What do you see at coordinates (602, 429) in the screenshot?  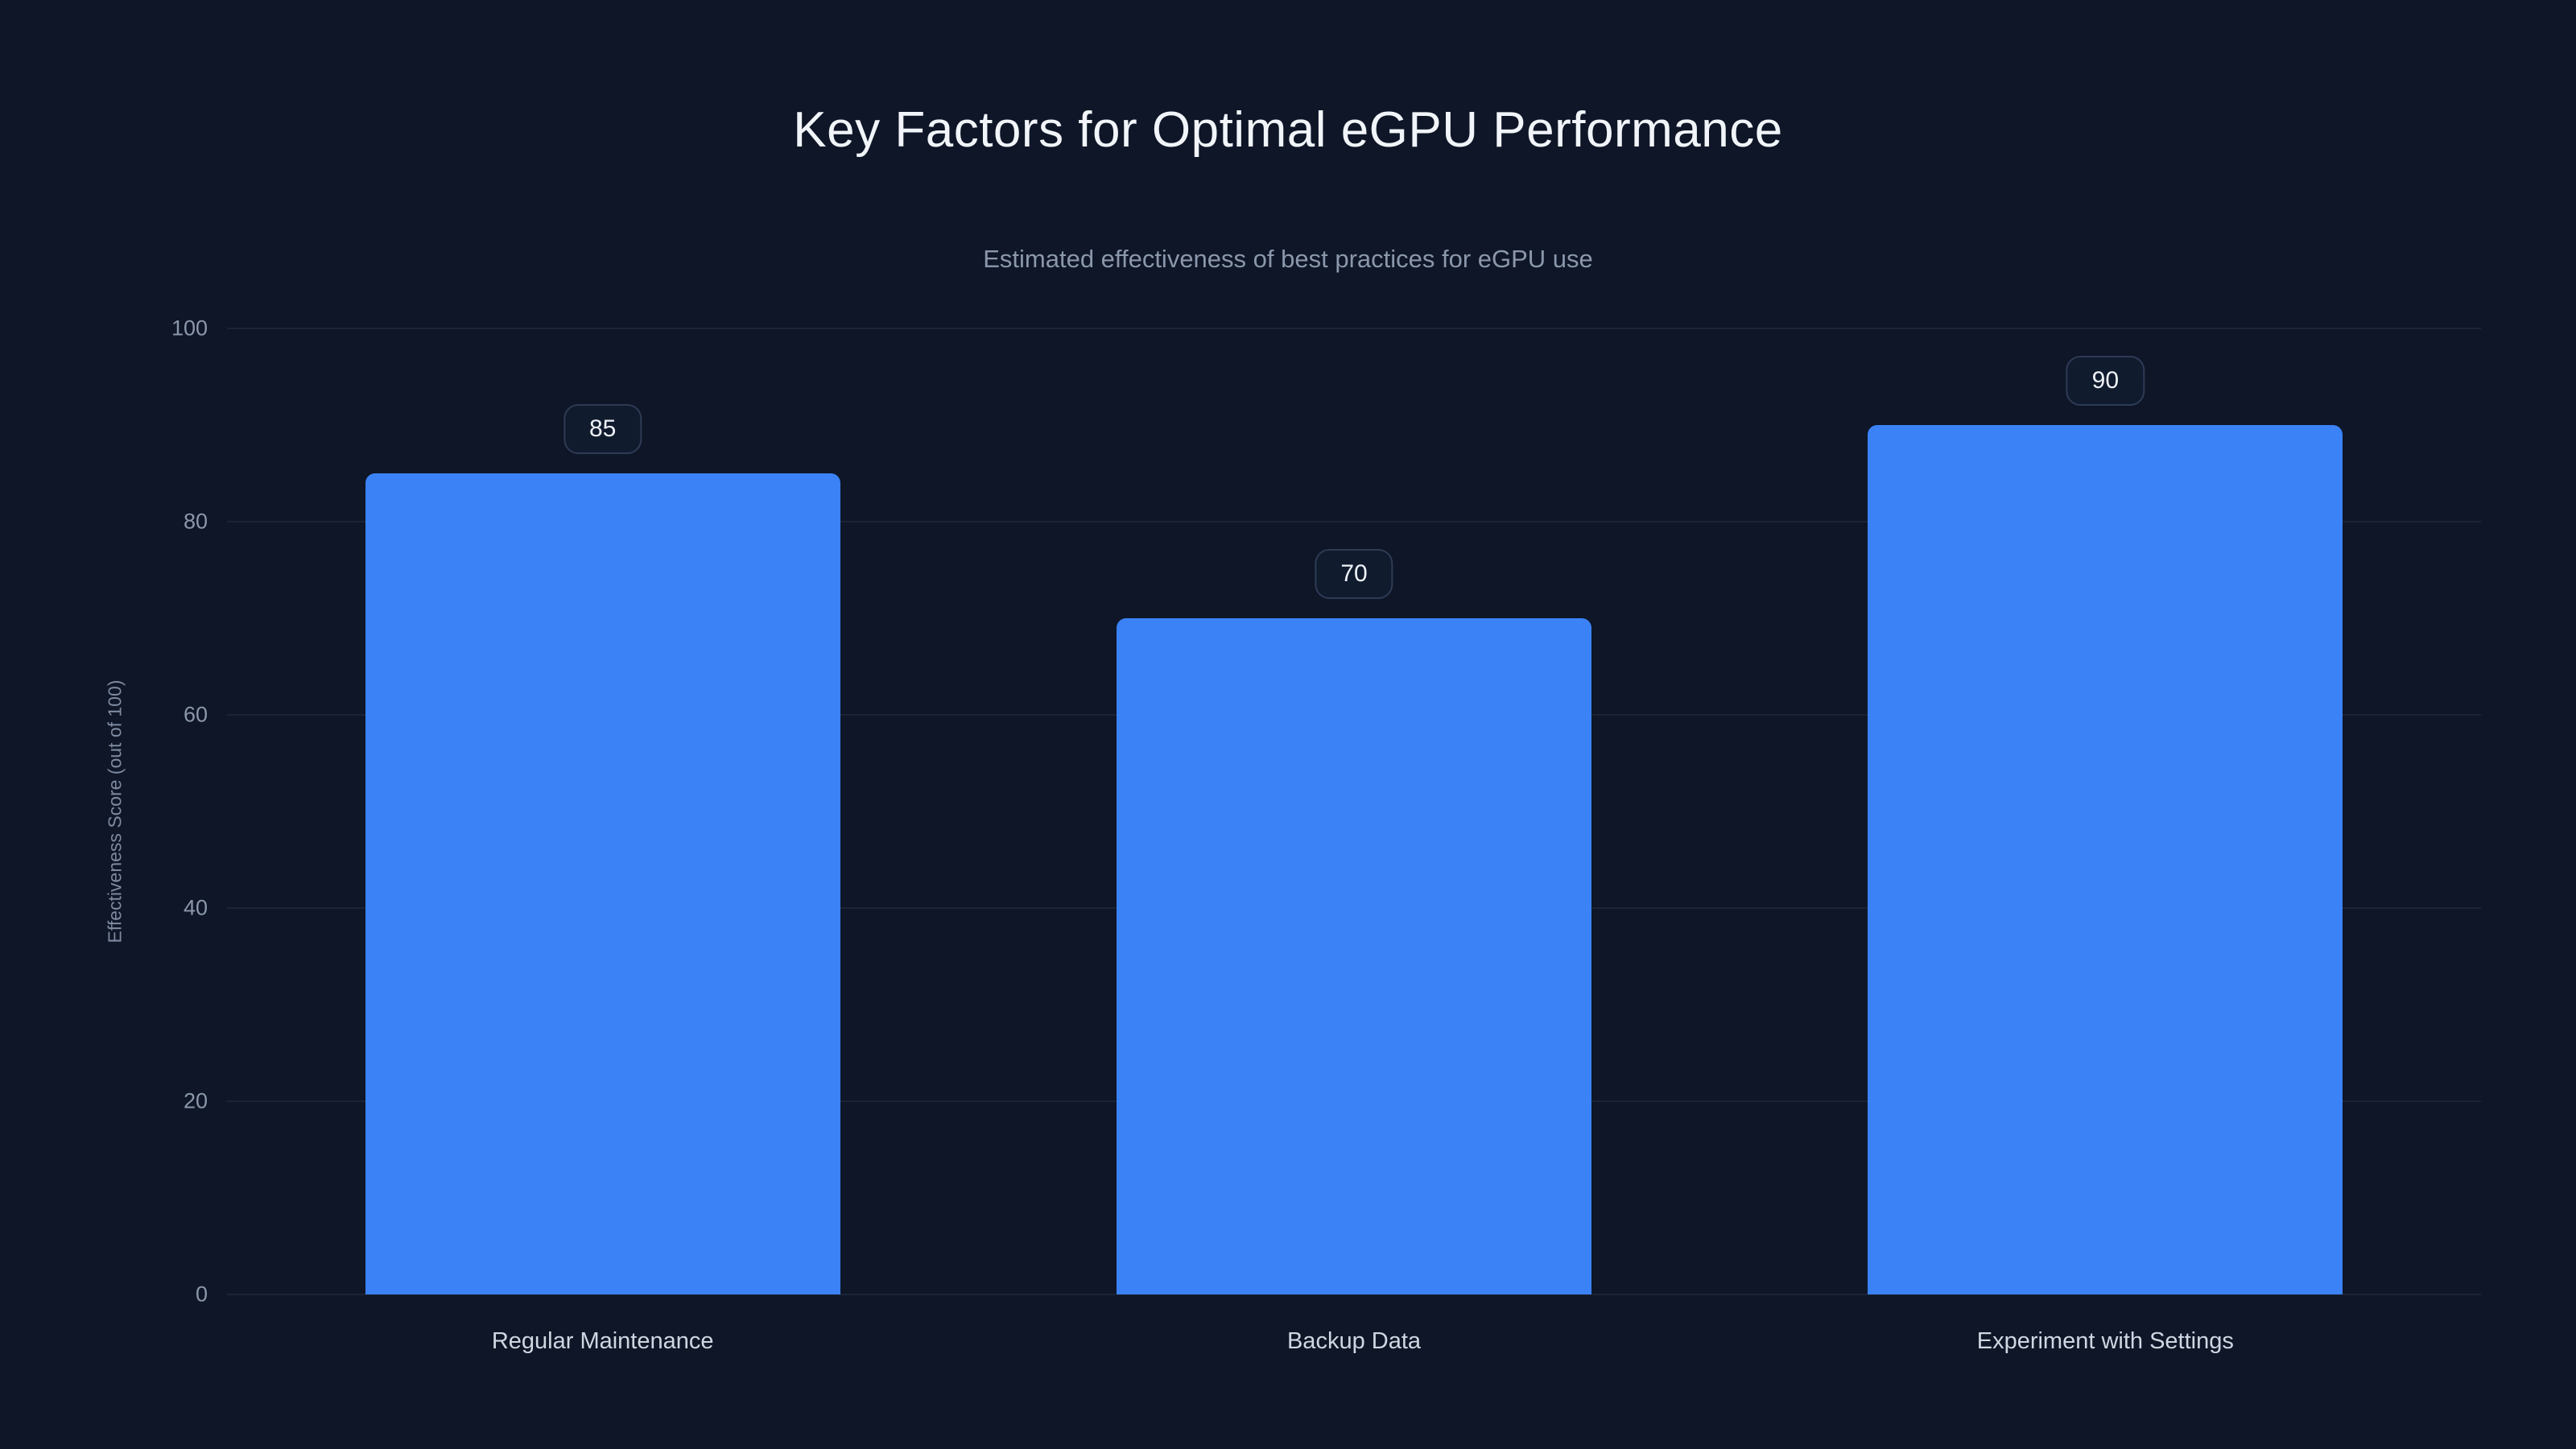 I see `bar-value-badge: 85` at bounding box center [602, 429].